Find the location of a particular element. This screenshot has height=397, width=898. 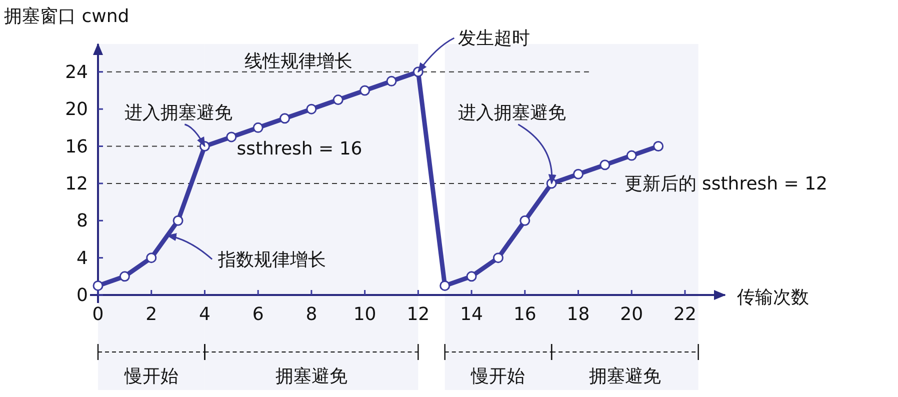

y-tick-label: 20 is located at coordinates (76, 109).